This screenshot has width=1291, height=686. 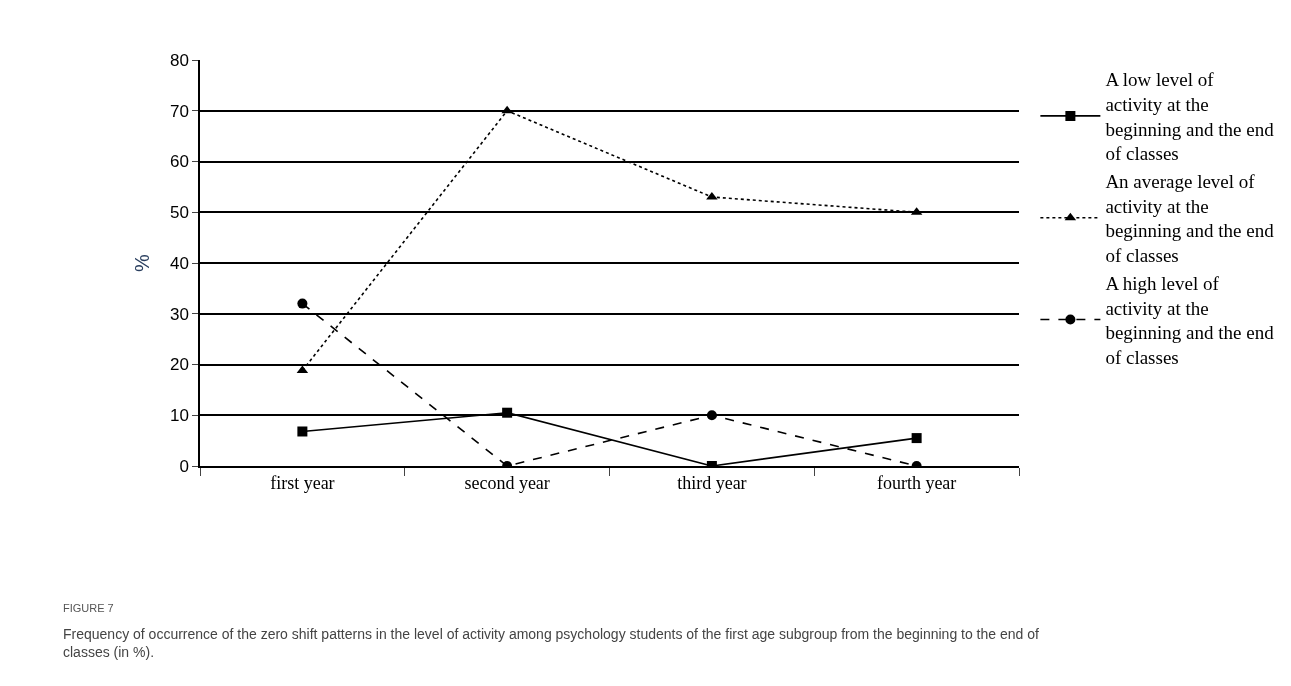 What do you see at coordinates (88, 608) in the screenshot?
I see `caption: FIGURE 7` at bounding box center [88, 608].